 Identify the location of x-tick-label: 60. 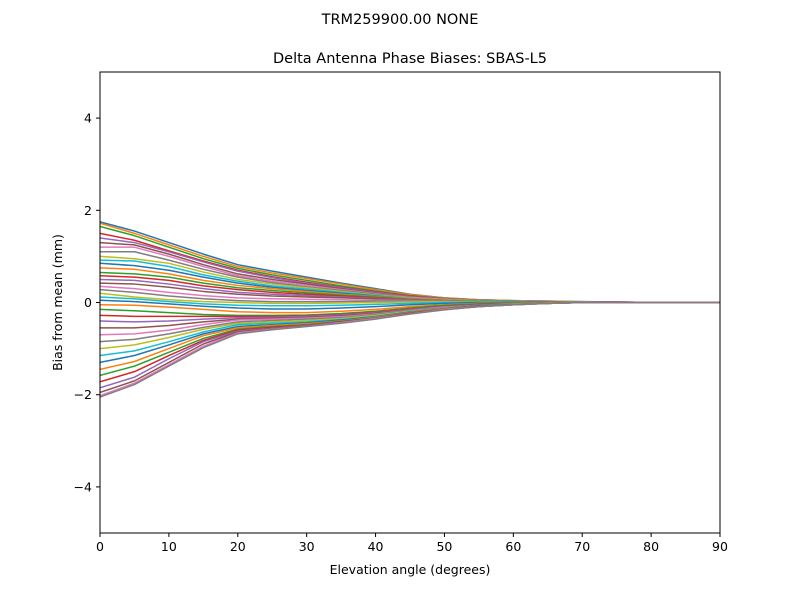
(513, 546).